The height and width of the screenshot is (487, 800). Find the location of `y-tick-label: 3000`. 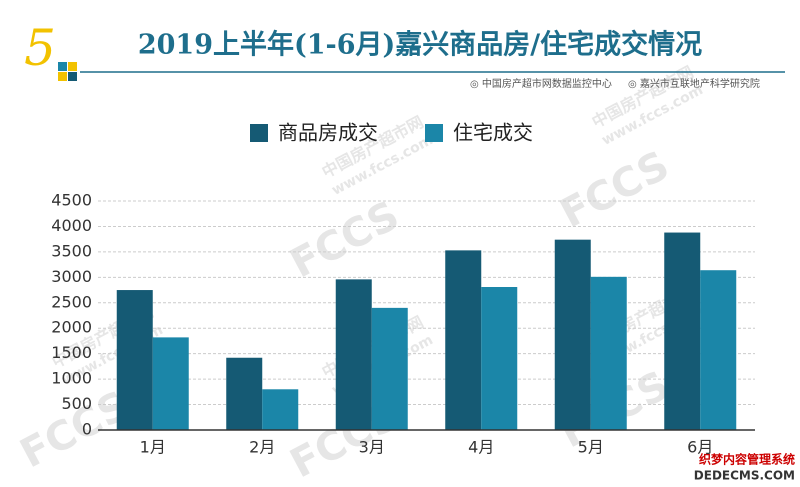

y-tick-label: 3000 is located at coordinates (71, 276).